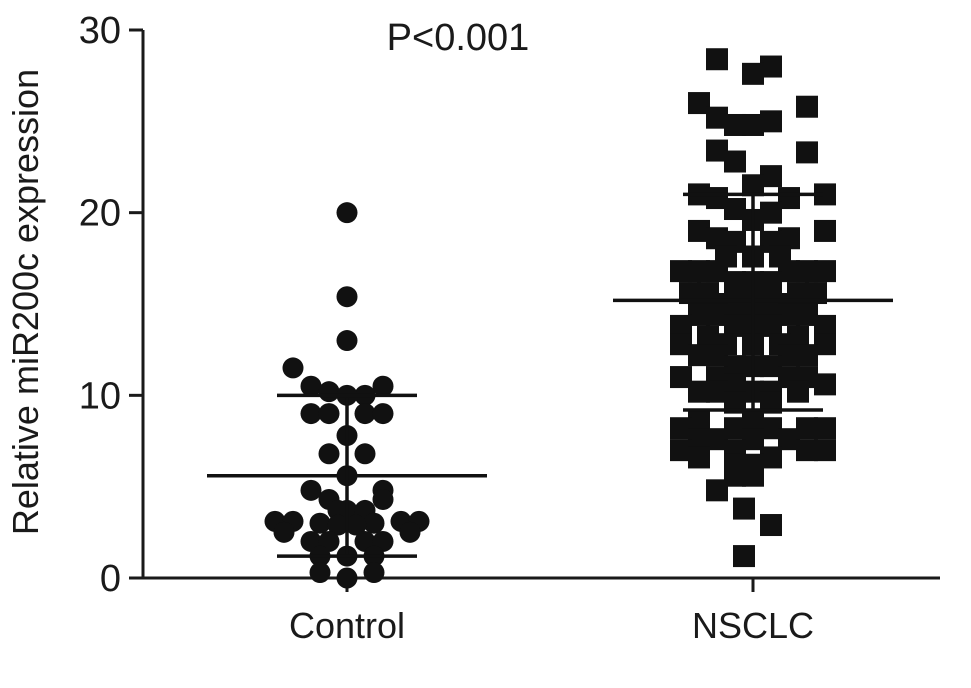 The width and height of the screenshot is (971, 688). What do you see at coordinates (100, 31) in the screenshot?
I see `y-tick-label: 30` at bounding box center [100, 31].